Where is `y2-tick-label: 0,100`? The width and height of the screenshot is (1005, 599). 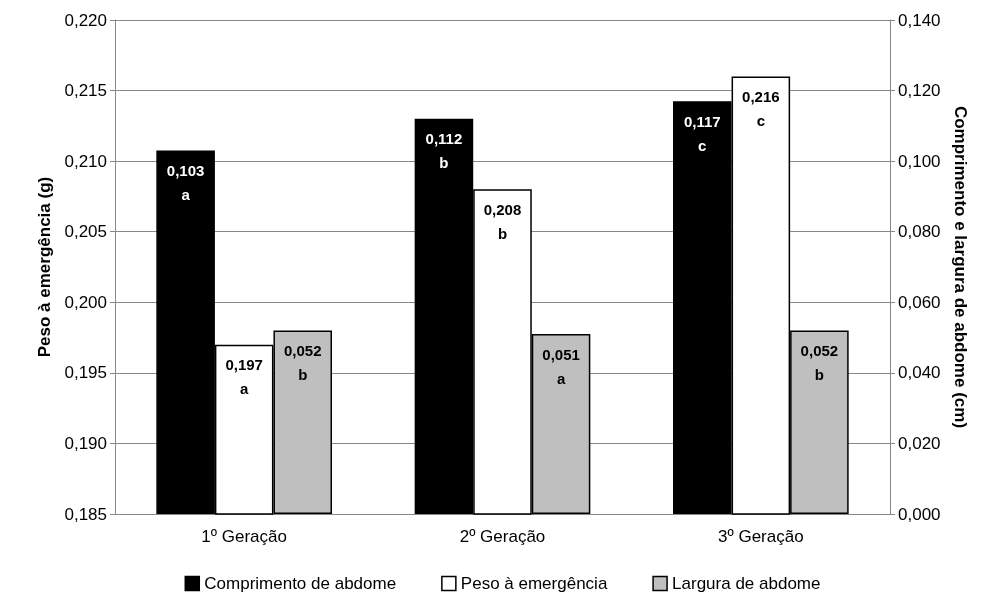
y2-tick-label: 0,100 is located at coordinates (919, 161).